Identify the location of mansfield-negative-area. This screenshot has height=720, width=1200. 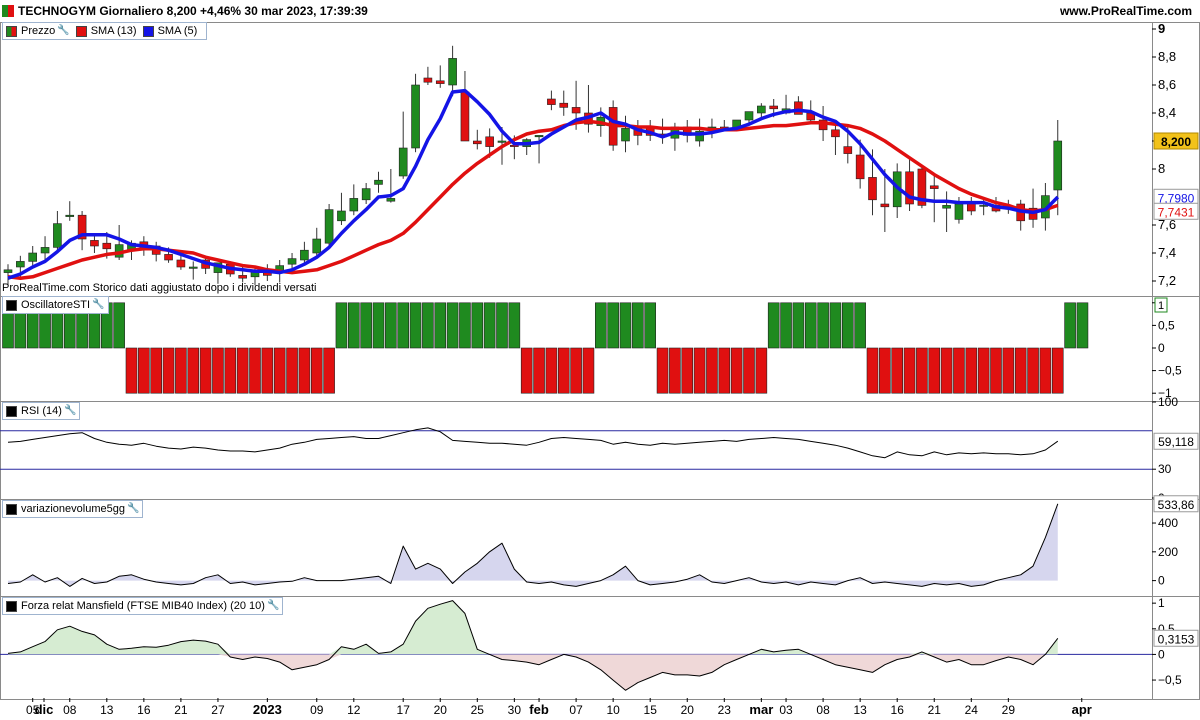
(533, 672).